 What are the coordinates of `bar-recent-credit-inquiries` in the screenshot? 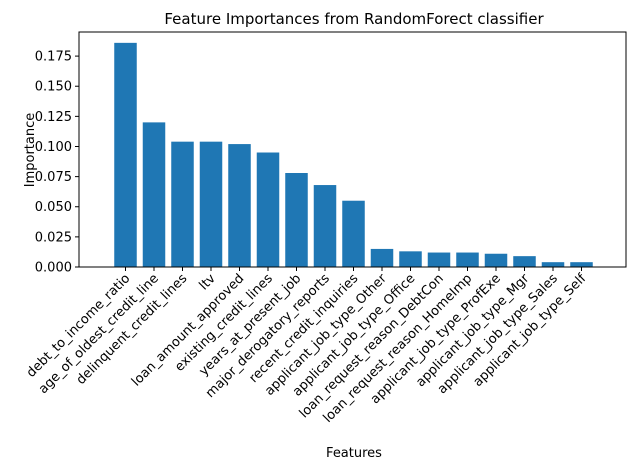 It's located at (353, 233).